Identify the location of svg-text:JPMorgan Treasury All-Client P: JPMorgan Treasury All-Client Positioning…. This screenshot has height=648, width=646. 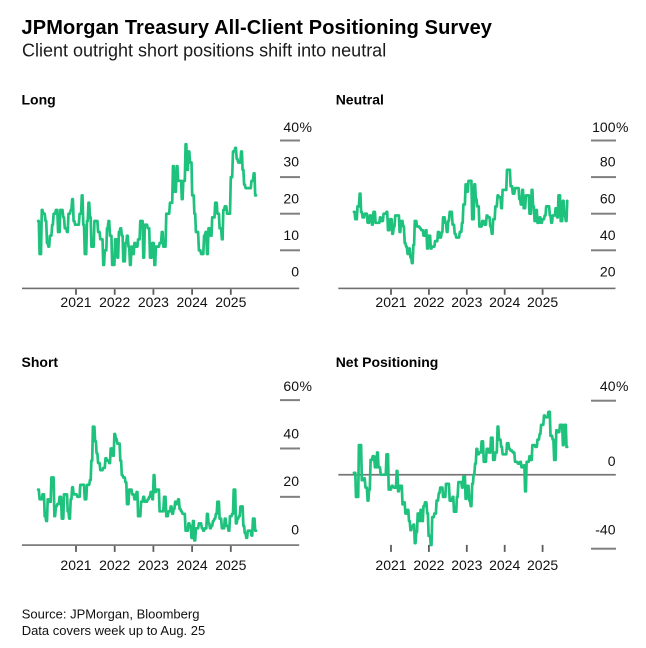
(257, 28).